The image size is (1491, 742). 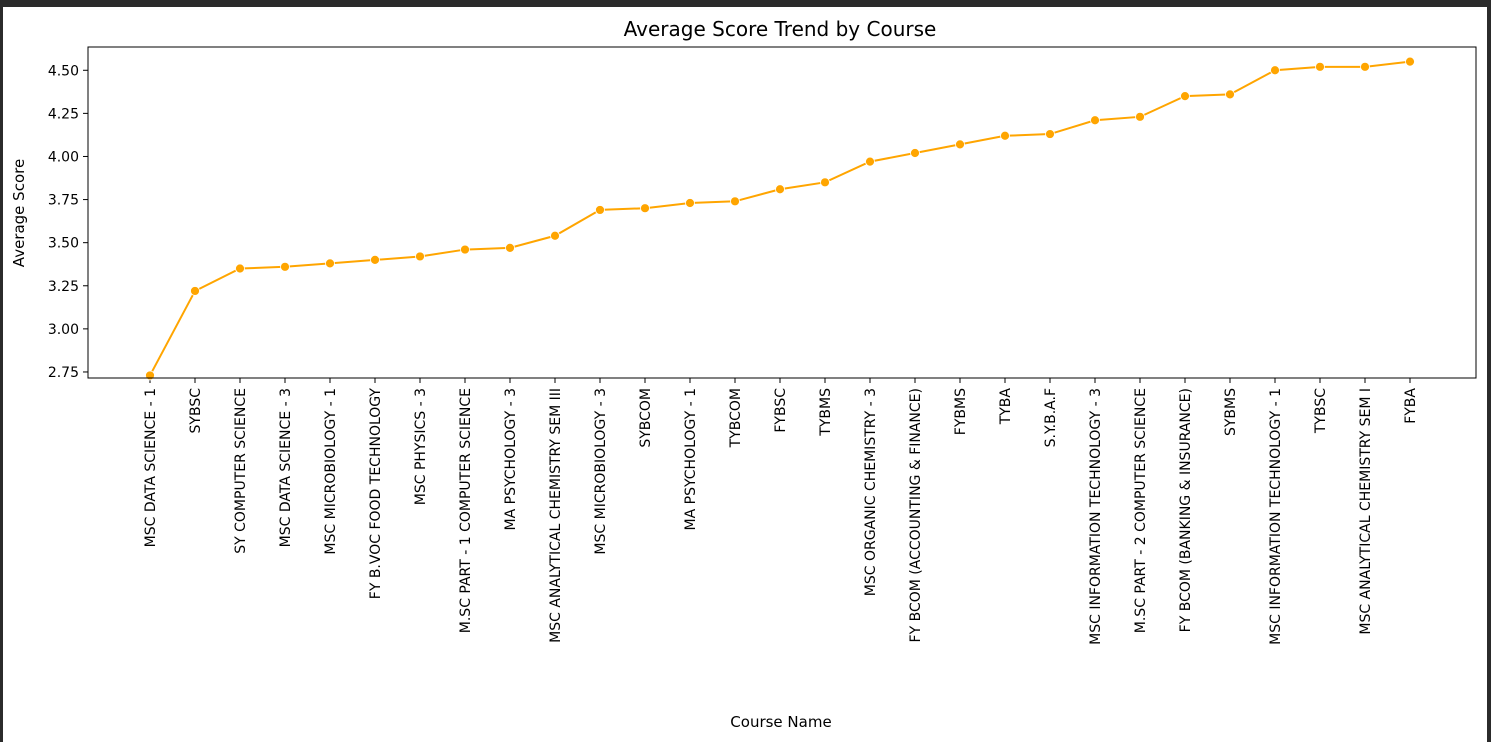 What do you see at coordinates (871, 492) in the screenshot?
I see `x-tick-label: MSC ORGANIC CHEMISTRY - 3` at bounding box center [871, 492].